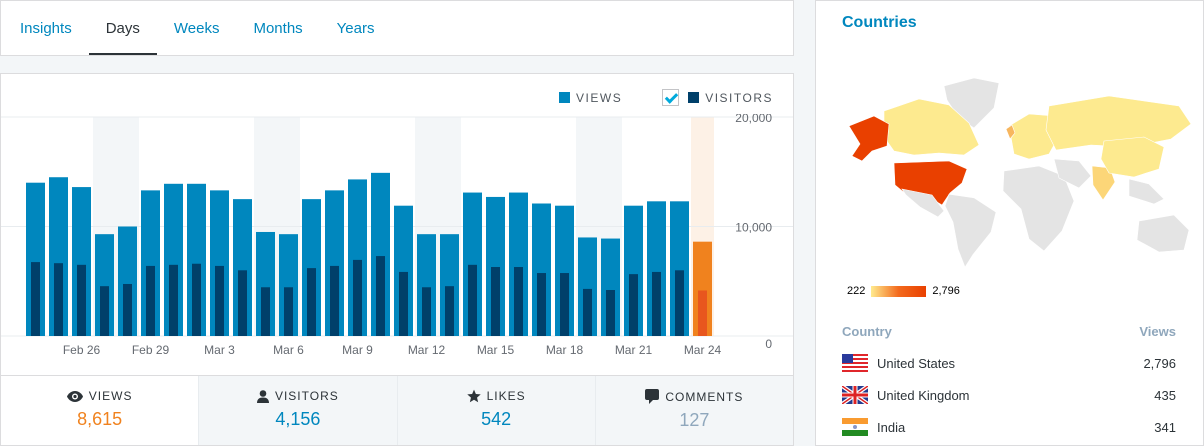 The image size is (1204, 446). Describe the element at coordinates (298, 419) in the screenshot. I see `stat-visitors-value: 4,156` at that location.